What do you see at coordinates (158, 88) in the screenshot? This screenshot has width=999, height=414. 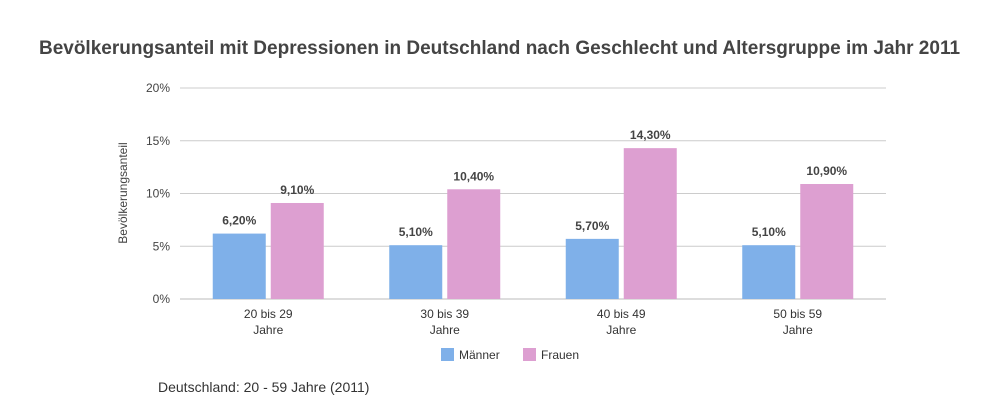 I see `y-tick-label: 20%` at bounding box center [158, 88].